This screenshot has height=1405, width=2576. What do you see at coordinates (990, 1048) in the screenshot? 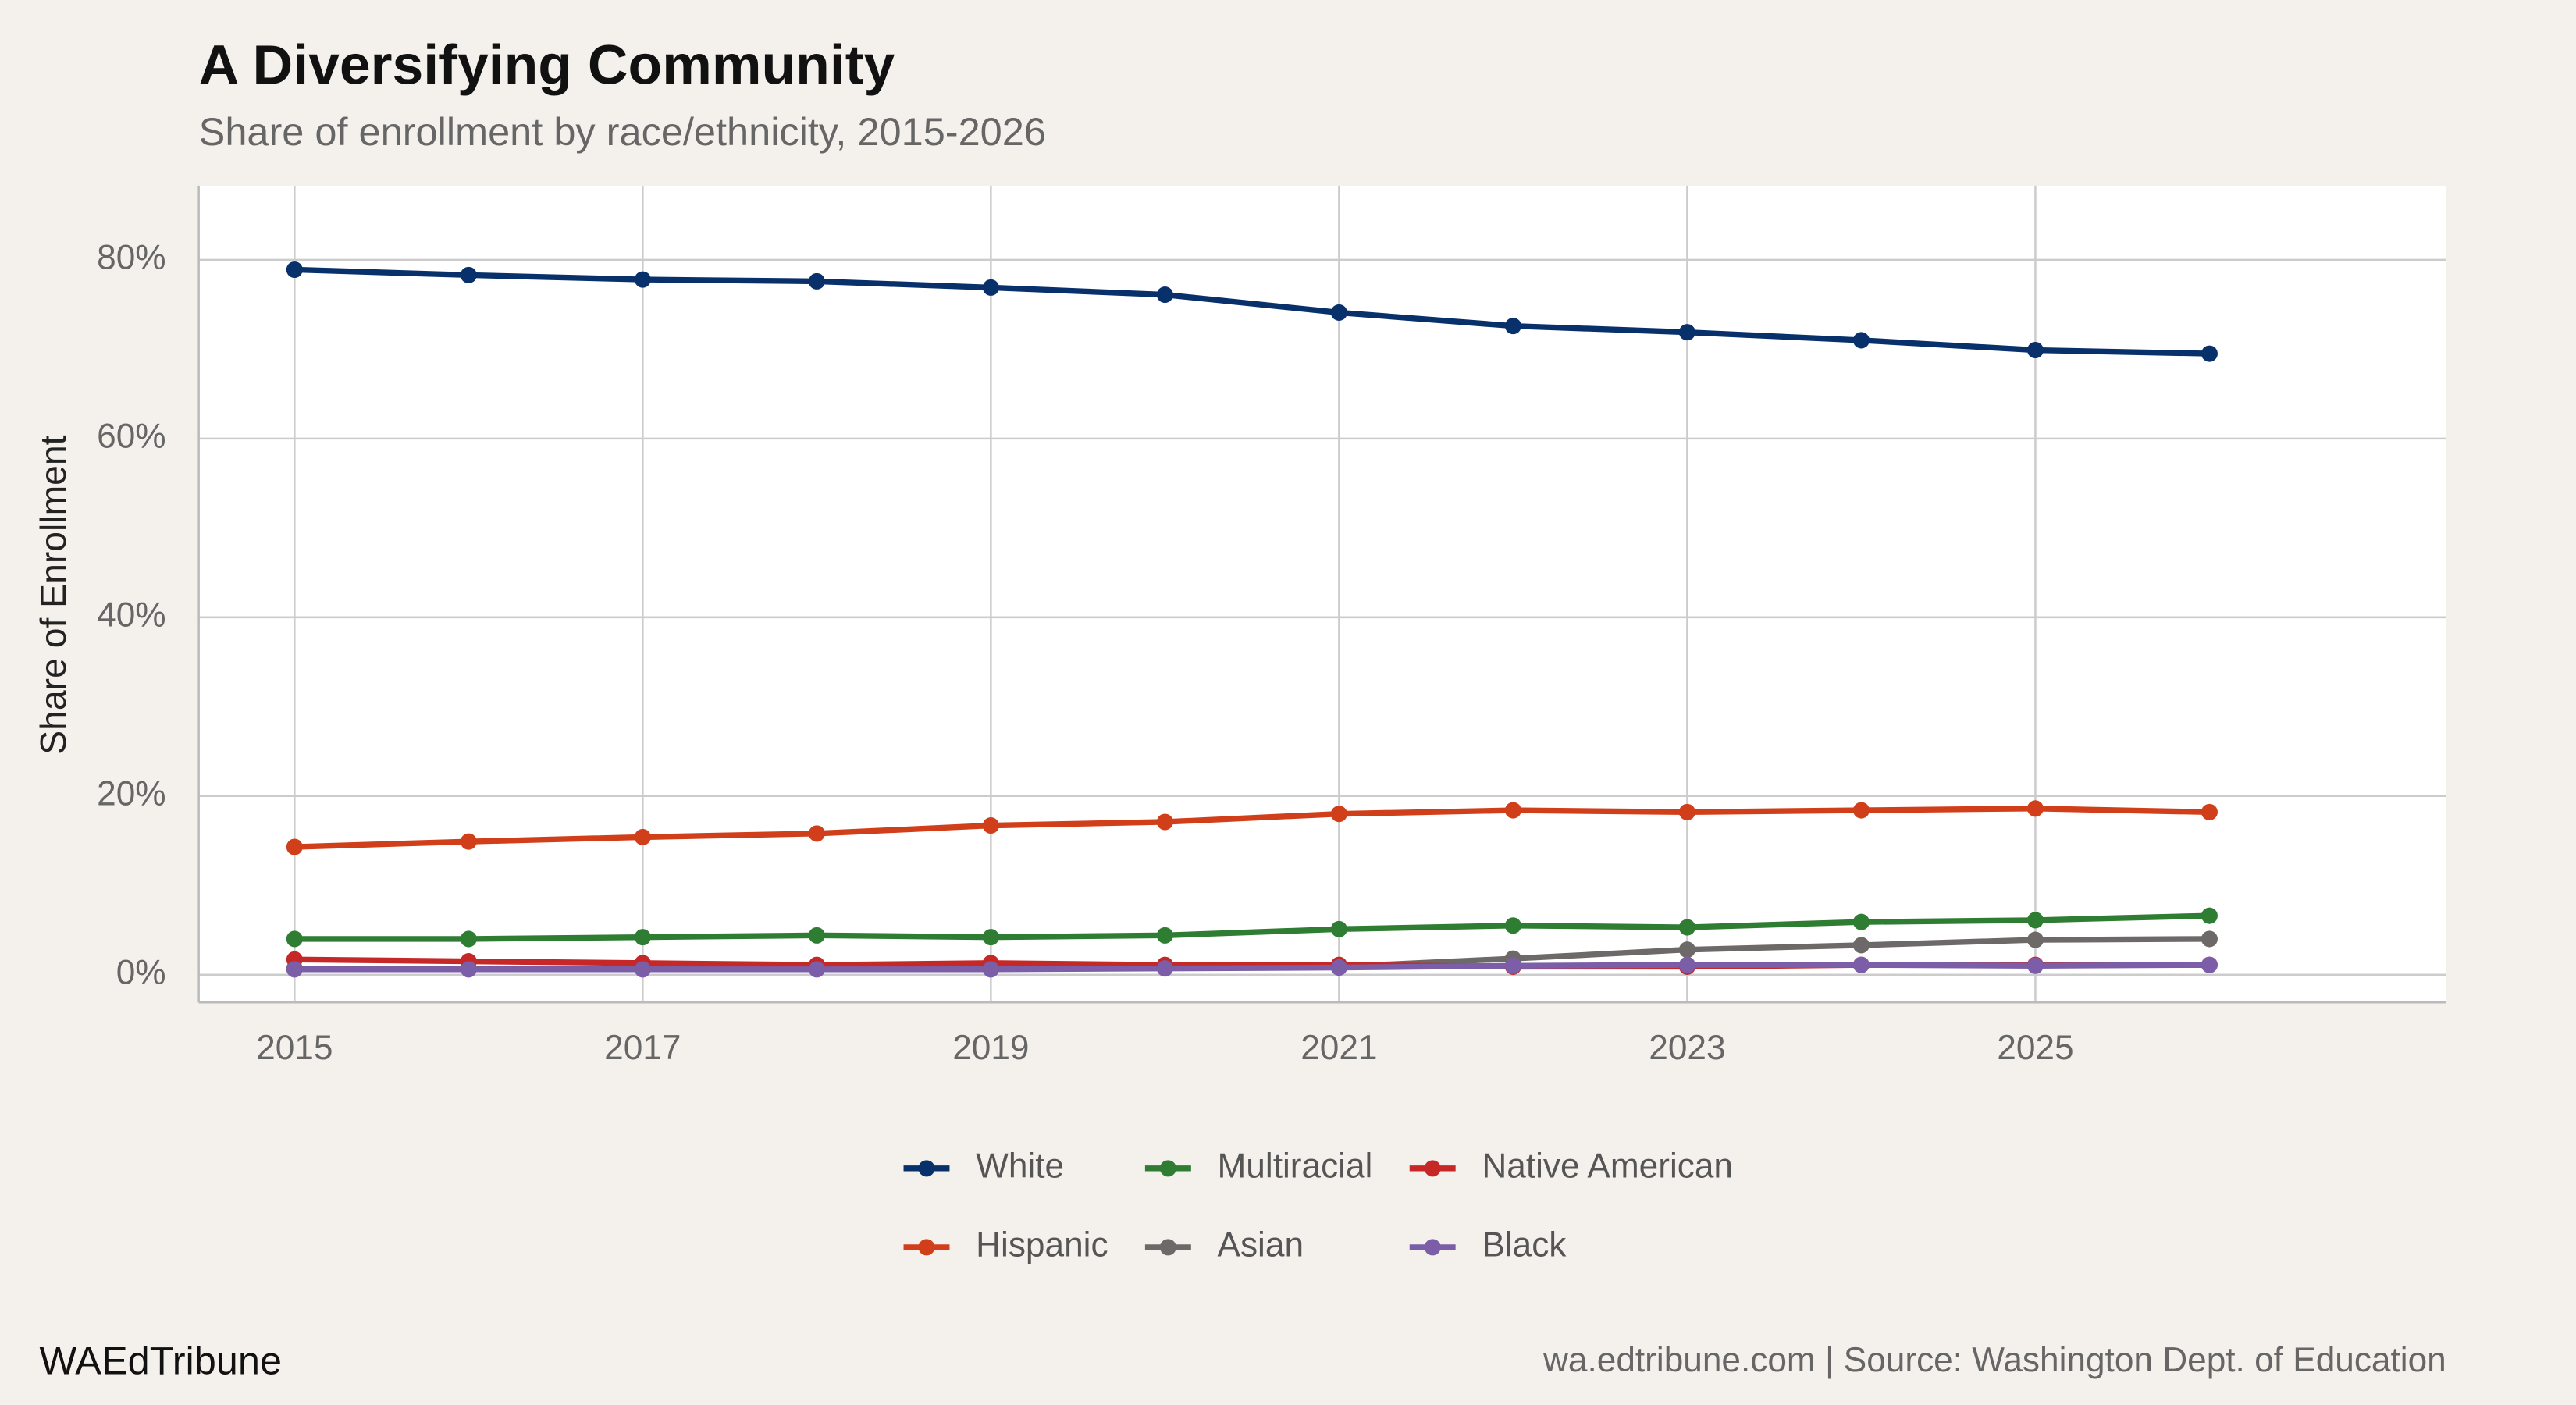
I see `x-tick-label: 2019` at bounding box center [990, 1048].